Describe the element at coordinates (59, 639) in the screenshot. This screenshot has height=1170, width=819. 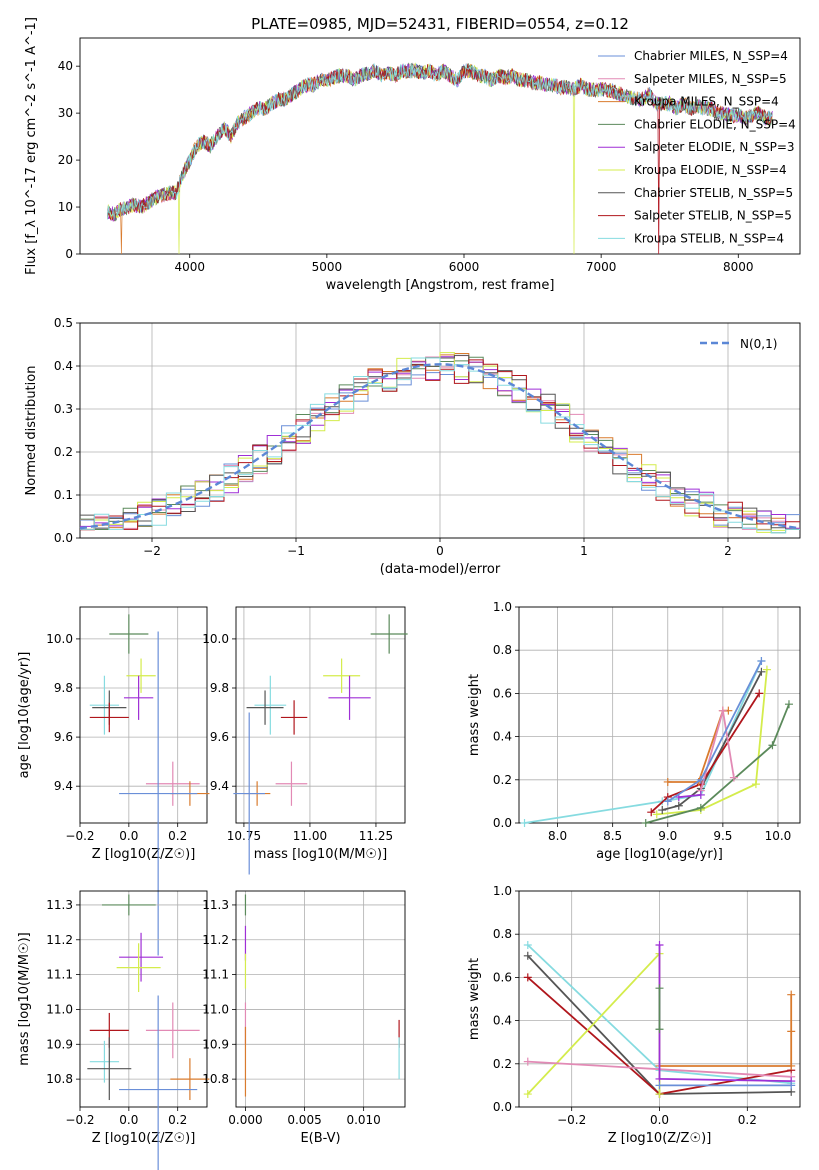
I see `age_vs_Z-ytick-label: 10.0` at that location.